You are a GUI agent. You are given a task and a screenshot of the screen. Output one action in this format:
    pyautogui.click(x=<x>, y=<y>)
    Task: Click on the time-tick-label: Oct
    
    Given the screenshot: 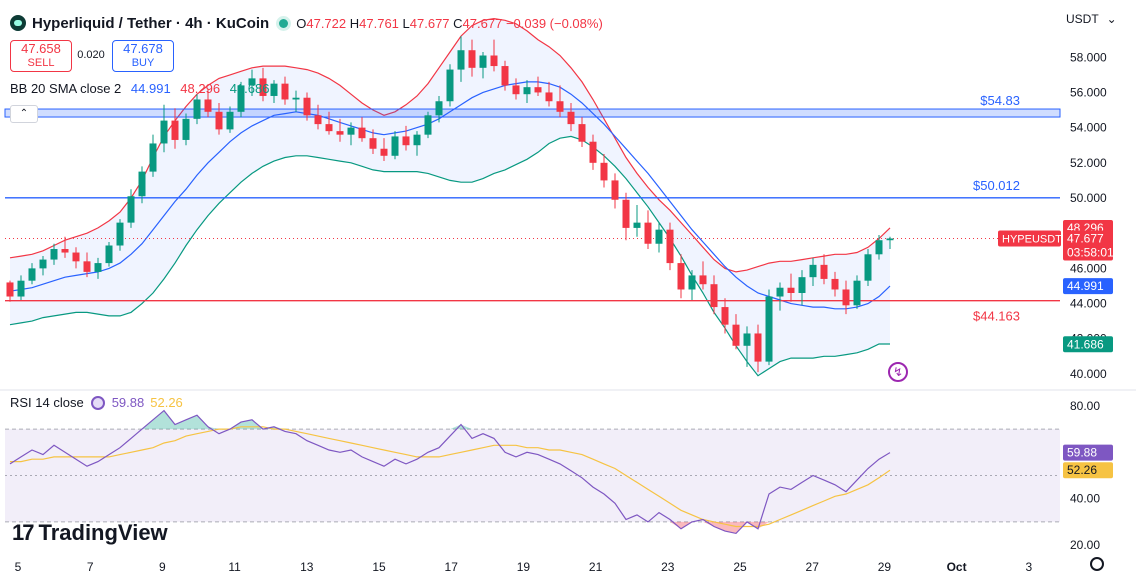 What is the action you would take?
    pyautogui.click(x=957, y=567)
    